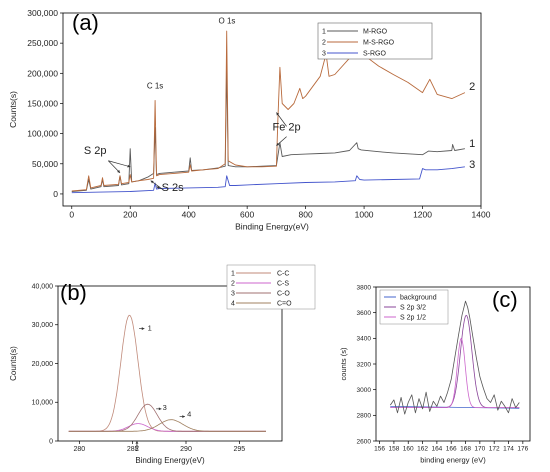 The height and width of the screenshot is (472, 550). I want to click on x-tick-label: 172, so click(494, 449).